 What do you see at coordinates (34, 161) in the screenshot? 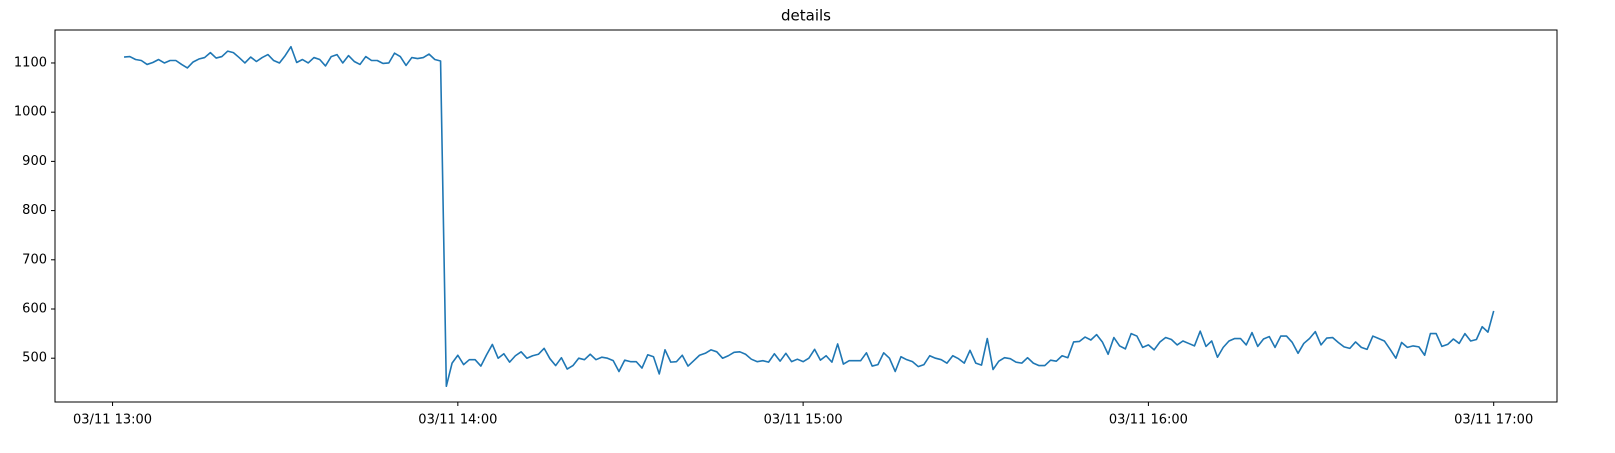
I see `y-tick-label: 900` at bounding box center [34, 161].